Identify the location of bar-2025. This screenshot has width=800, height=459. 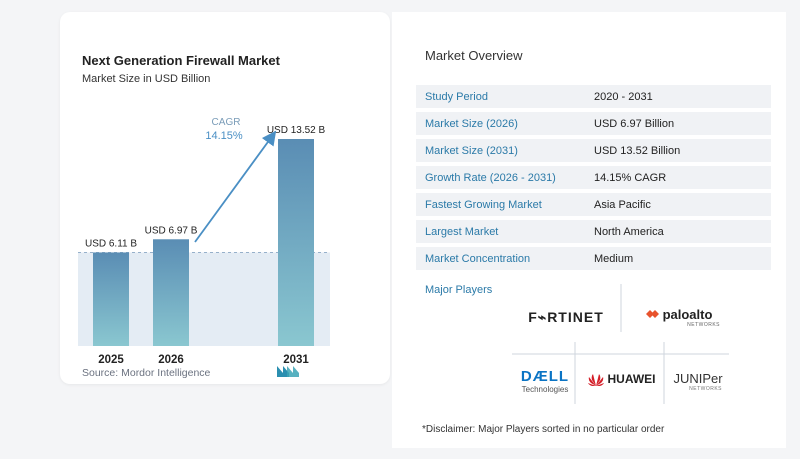
(111, 299).